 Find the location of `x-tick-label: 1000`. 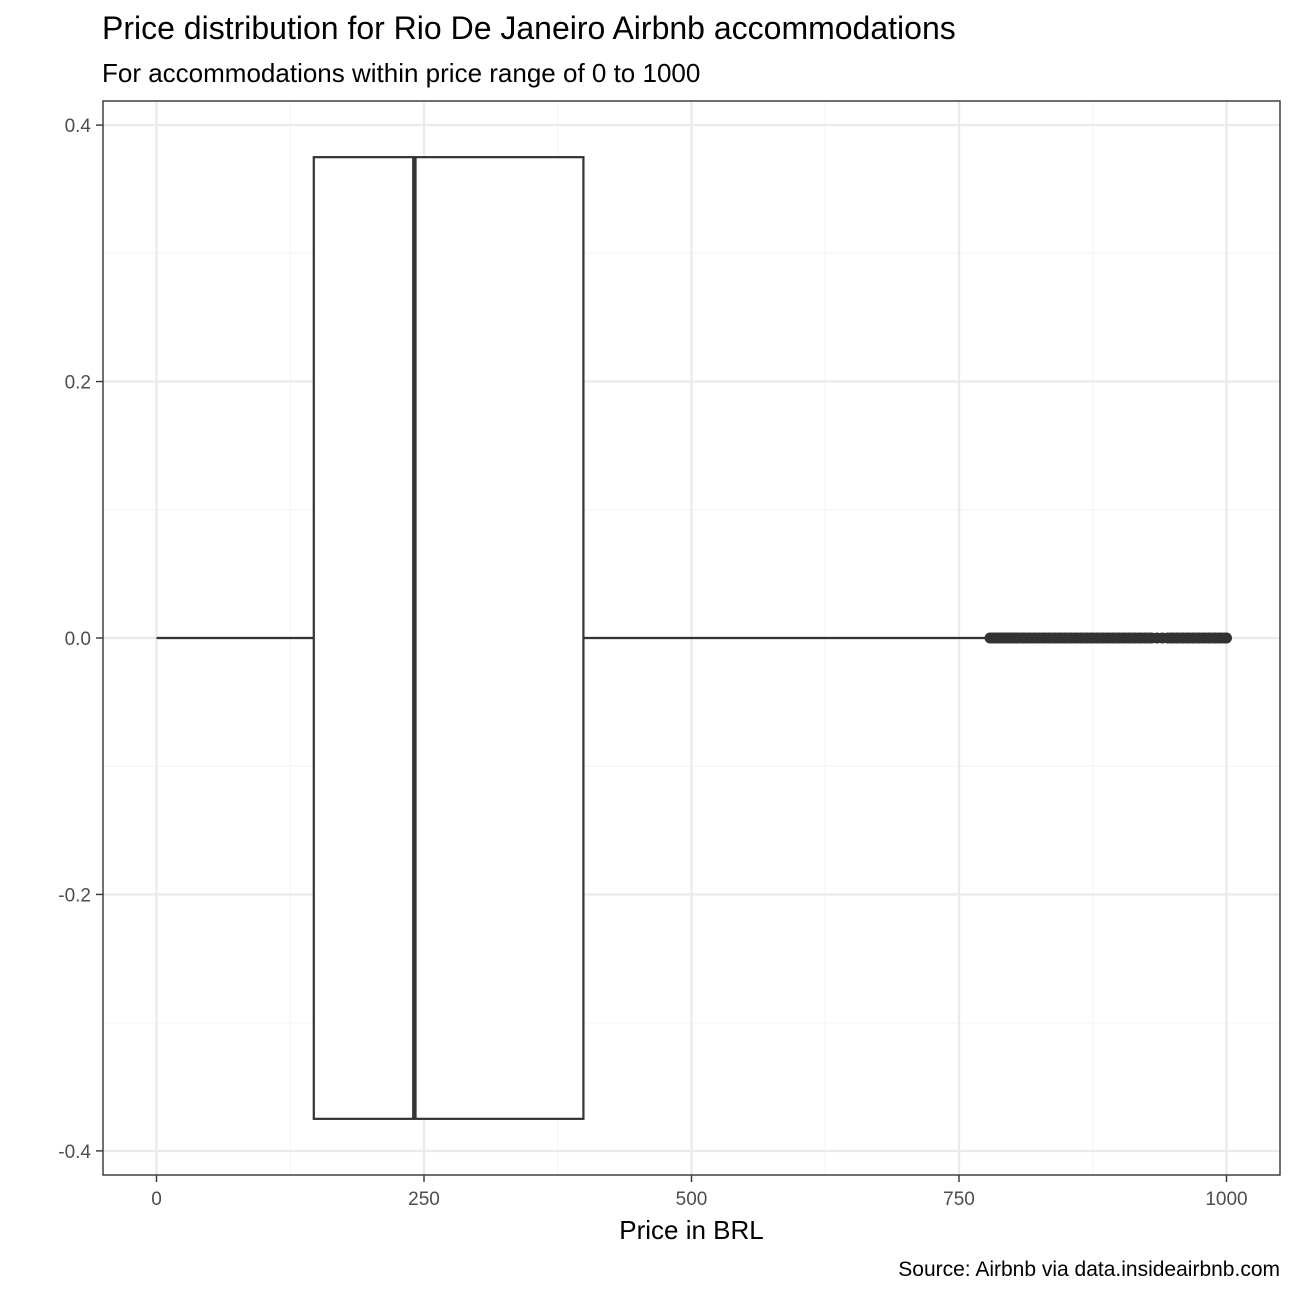

x-tick-label: 1000 is located at coordinates (1226, 1199).